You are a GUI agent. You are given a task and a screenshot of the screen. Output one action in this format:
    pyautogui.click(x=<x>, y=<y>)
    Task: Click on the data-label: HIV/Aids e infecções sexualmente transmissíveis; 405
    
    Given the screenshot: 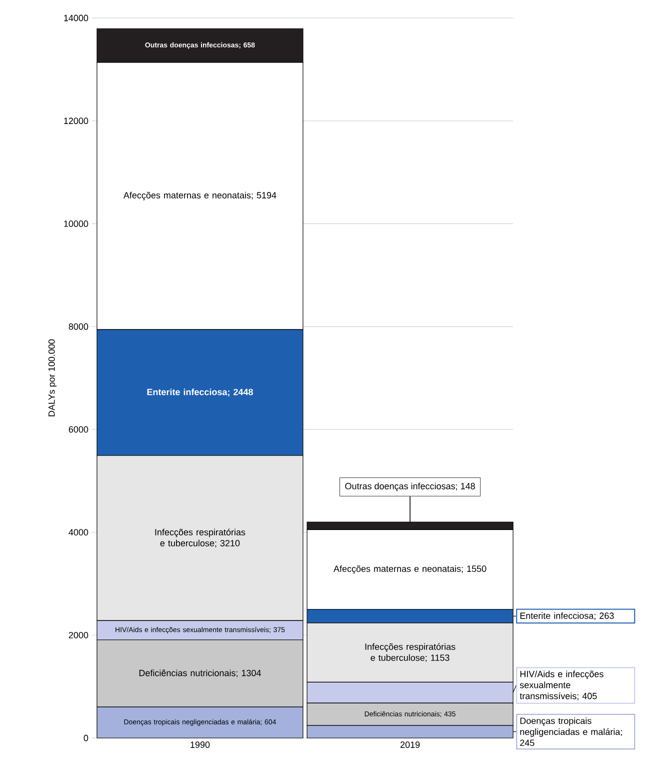 What is the action you would take?
    pyautogui.click(x=562, y=685)
    